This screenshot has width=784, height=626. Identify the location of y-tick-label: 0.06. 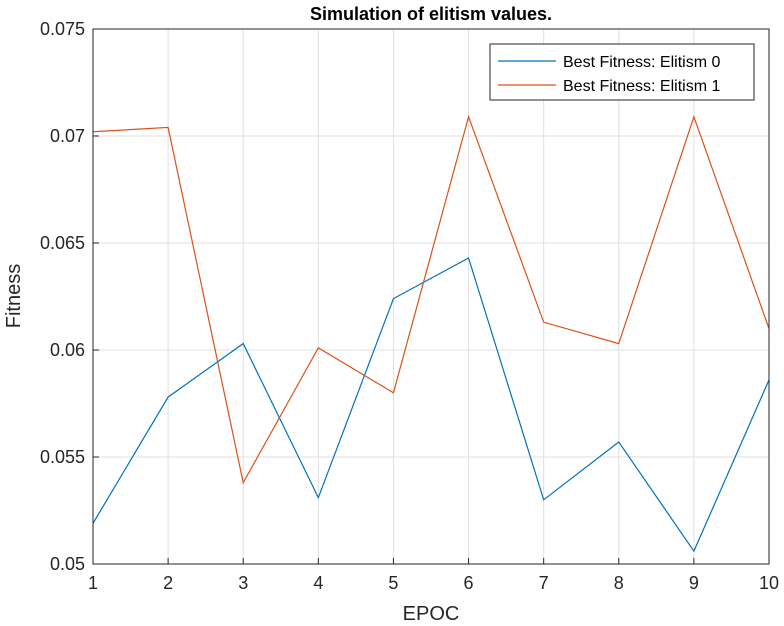
(67, 350).